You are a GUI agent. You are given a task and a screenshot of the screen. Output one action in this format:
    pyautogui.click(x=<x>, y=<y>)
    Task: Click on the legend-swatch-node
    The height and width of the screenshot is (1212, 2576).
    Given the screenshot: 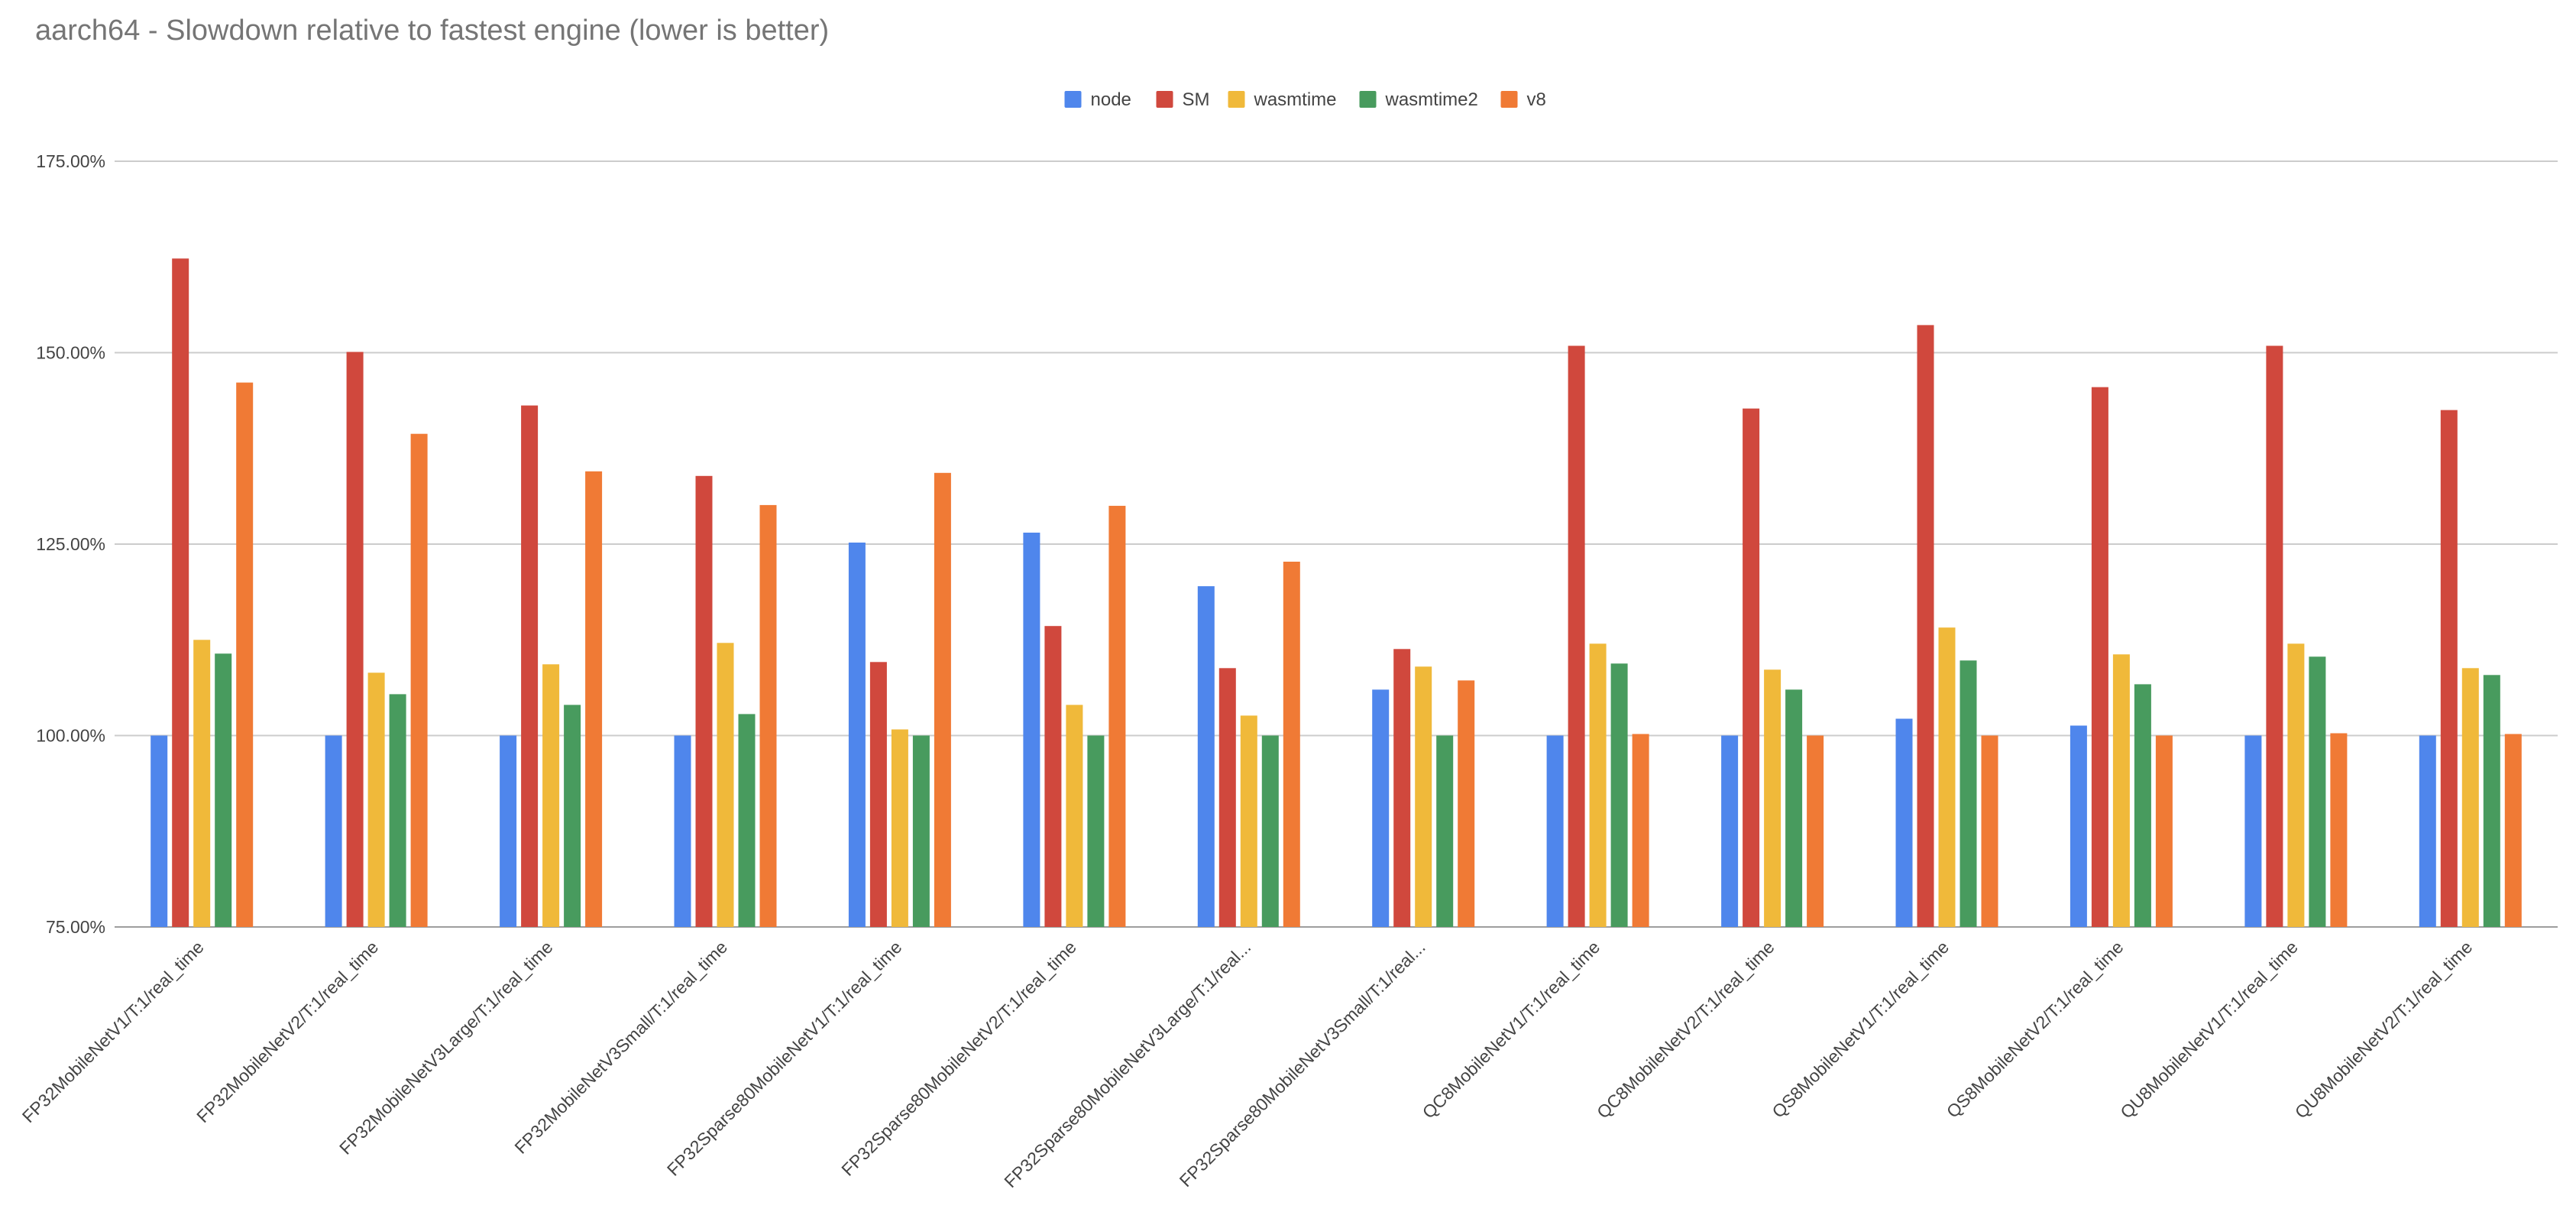 What is the action you would take?
    pyautogui.click(x=1073, y=99)
    